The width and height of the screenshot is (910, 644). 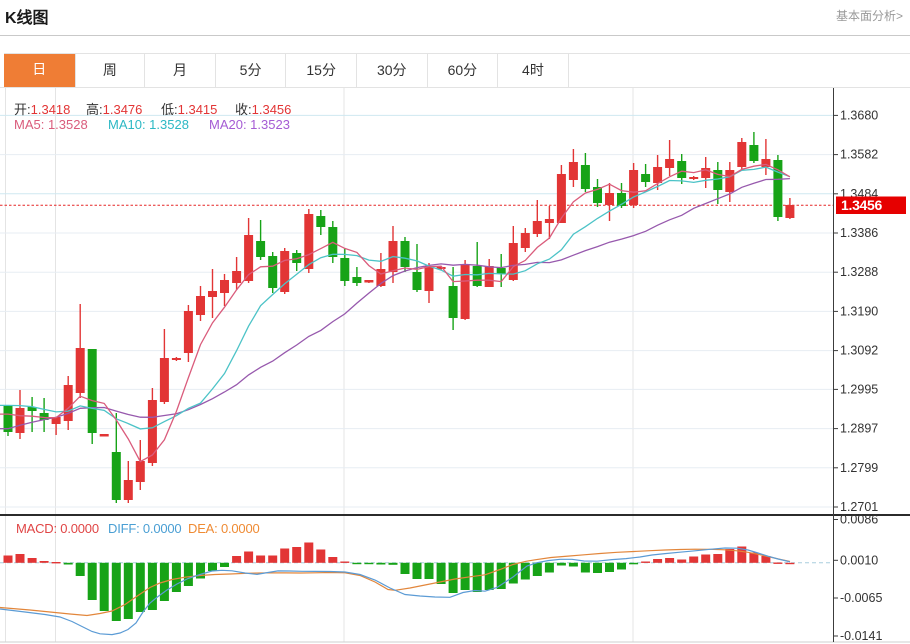 What do you see at coordinates (859, 560) in the screenshot?
I see `svg-text: 0.0010` at bounding box center [859, 560].